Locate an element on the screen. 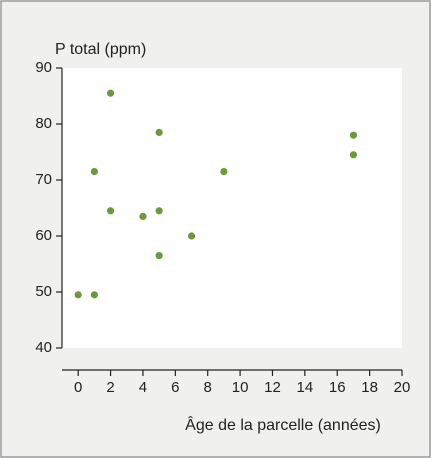  x-tick-label: 8 is located at coordinates (208, 387).